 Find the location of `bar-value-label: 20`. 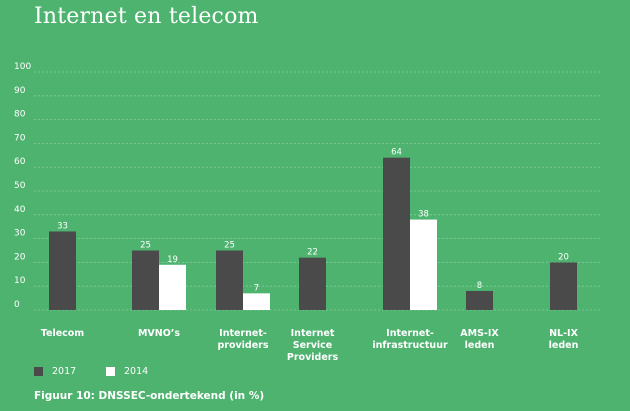

bar-value-label: 20 is located at coordinates (563, 257).